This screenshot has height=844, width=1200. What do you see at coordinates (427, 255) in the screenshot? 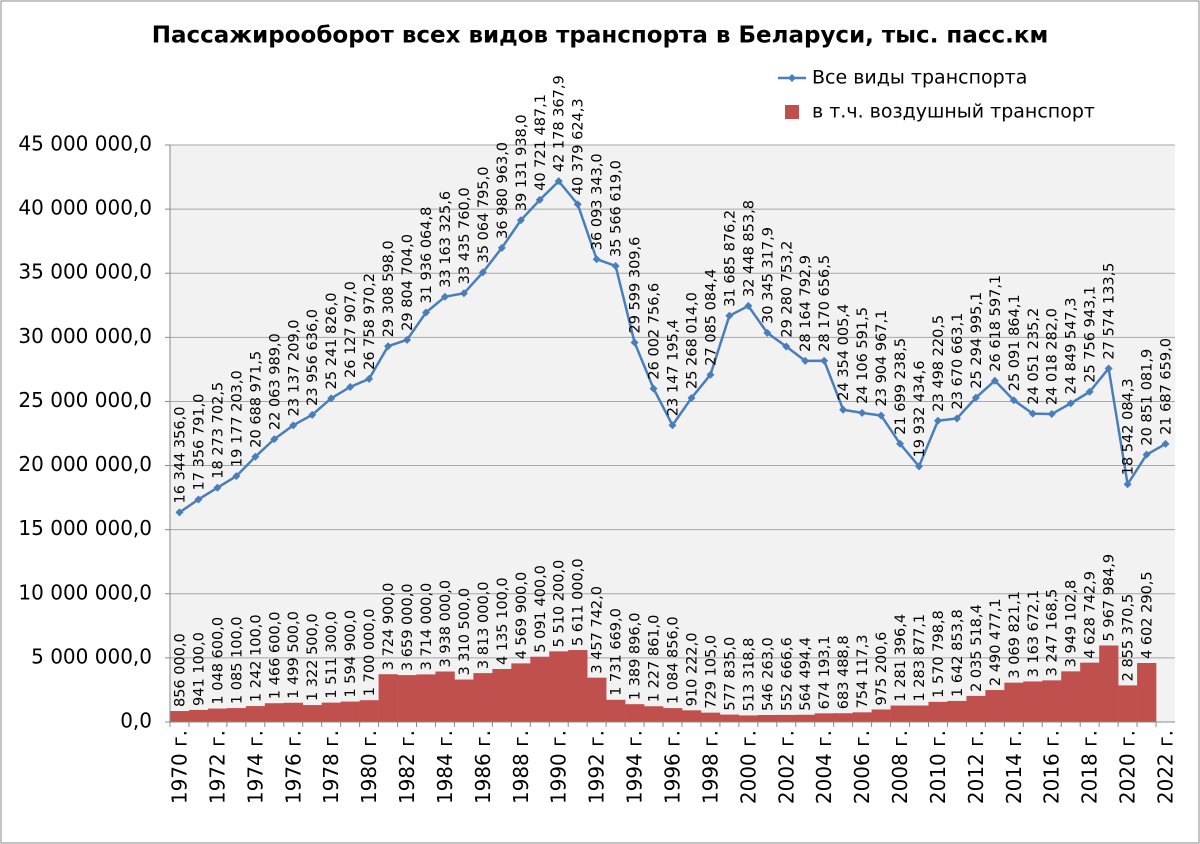
I see `data-label: 31 936 064,8` at bounding box center [427, 255].